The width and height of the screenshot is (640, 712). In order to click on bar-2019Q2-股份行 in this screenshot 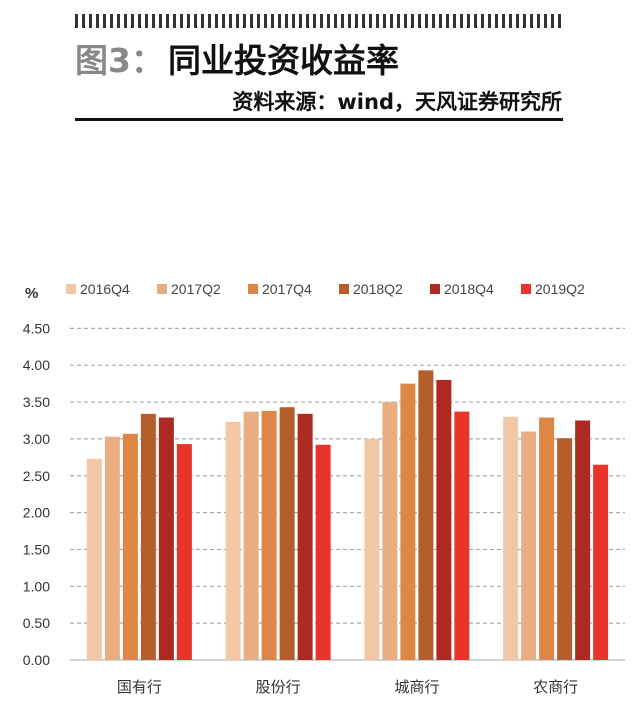, I will do `click(323, 552)`.